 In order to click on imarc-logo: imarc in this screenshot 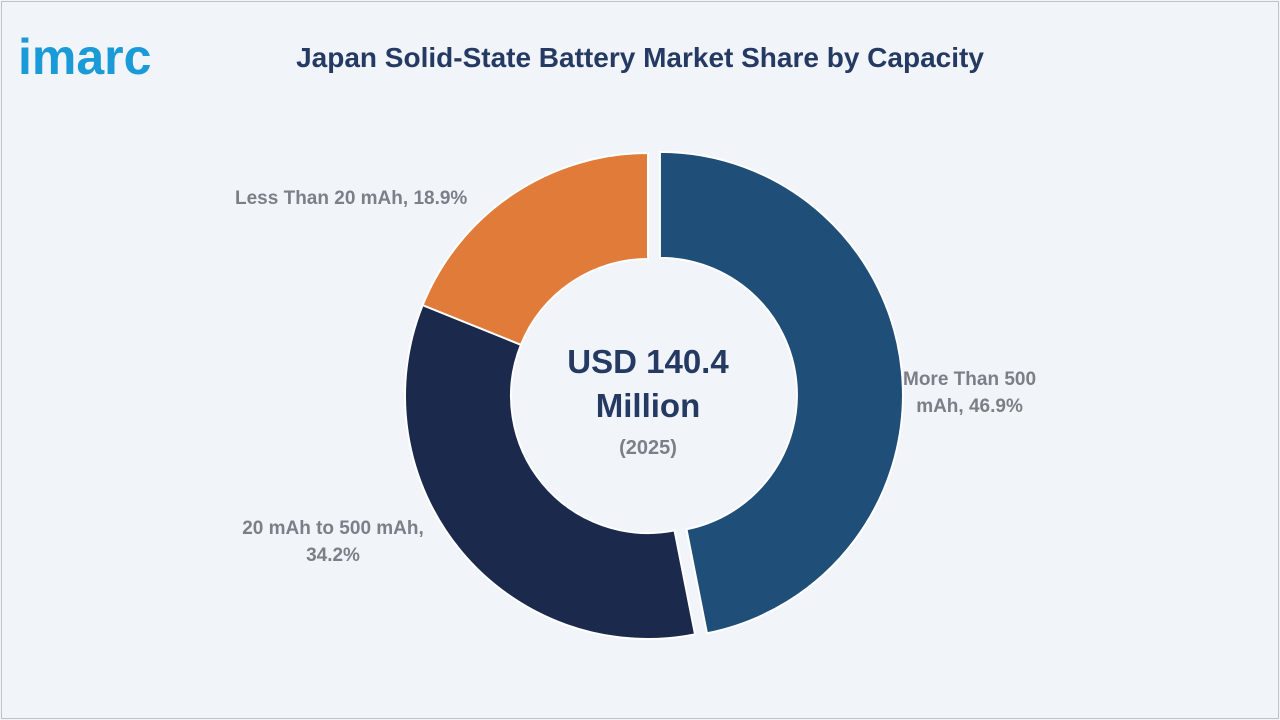, I will do `click(84, 58)`.